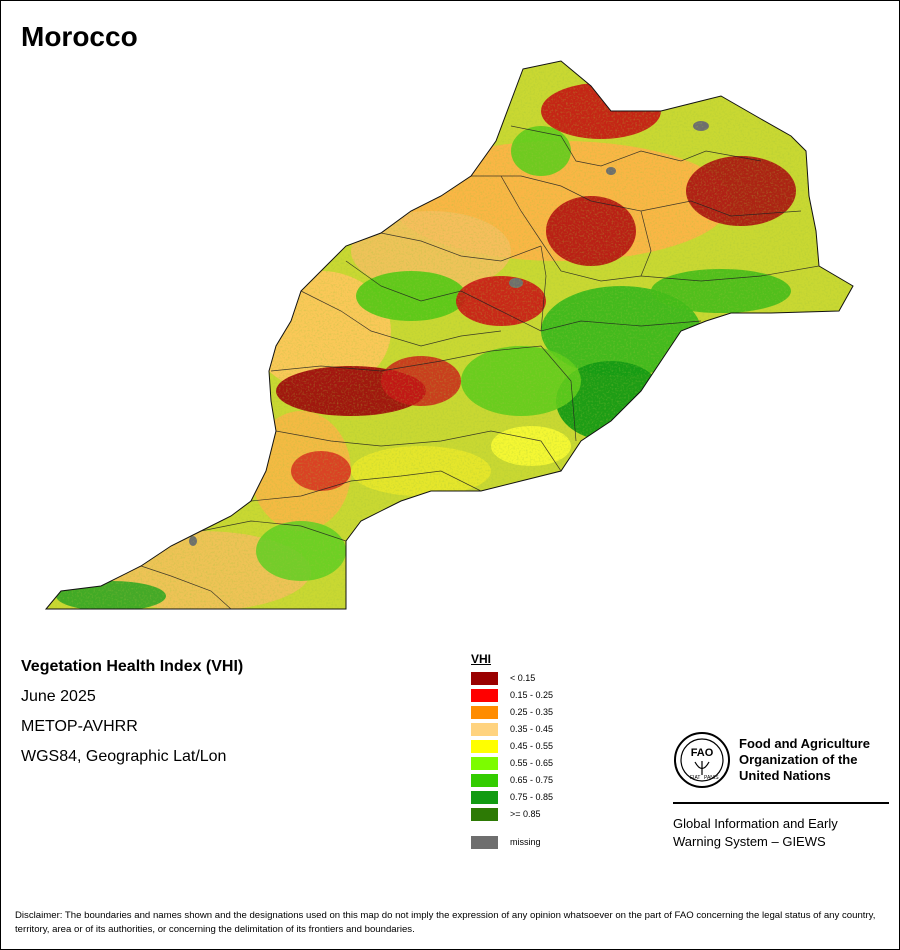  Describe the element at coordinates (749, 841) in the screenshot. I see `giews-line: Warning System – GIEWS` at that location.